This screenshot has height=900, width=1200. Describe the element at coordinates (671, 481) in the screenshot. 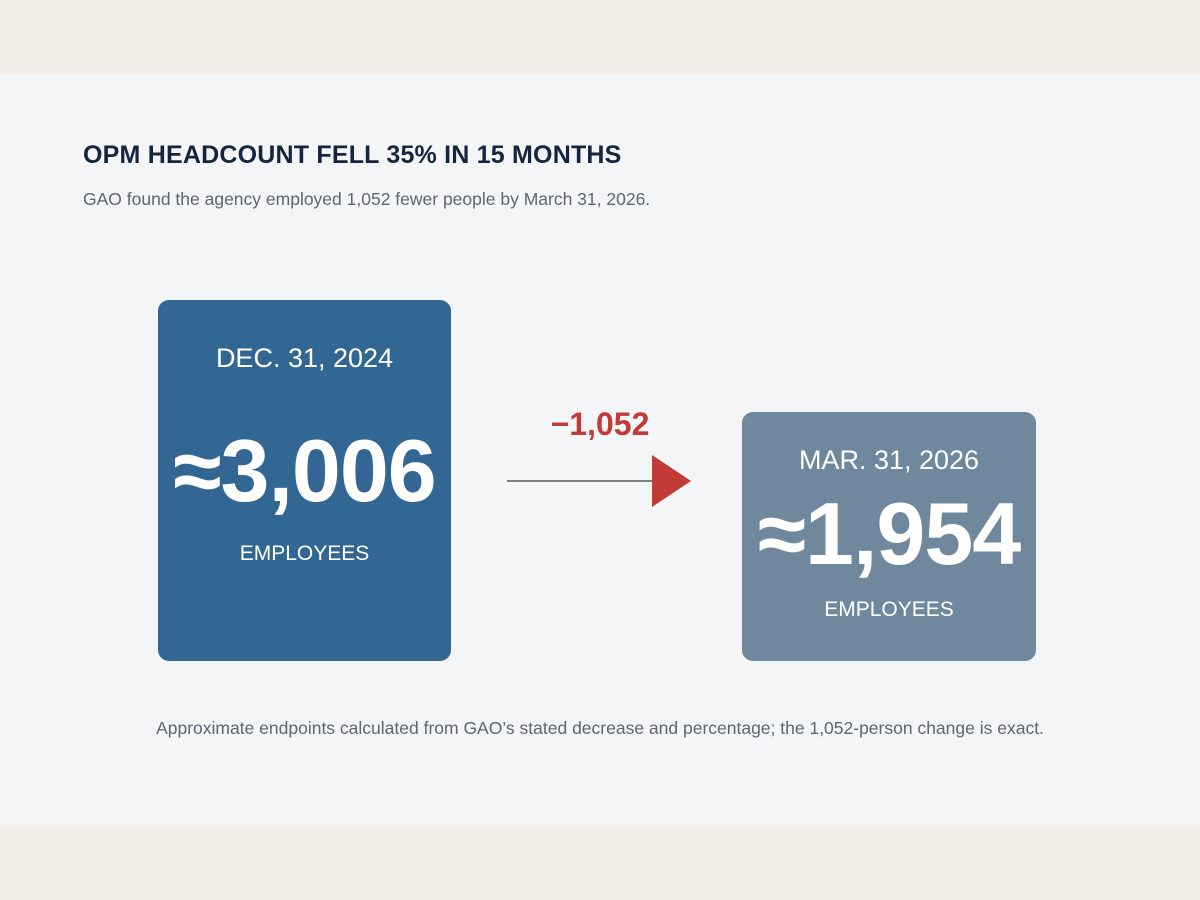

I see `arrow-head` at that location.